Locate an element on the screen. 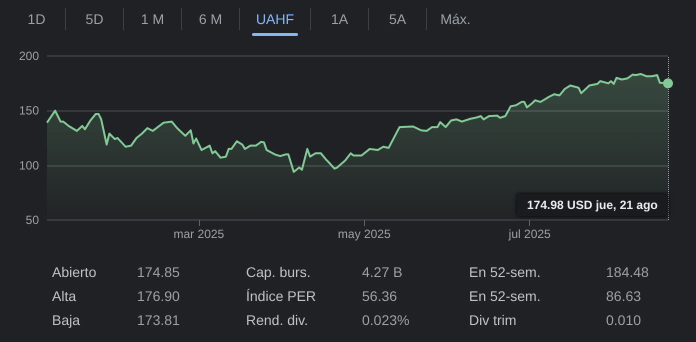 This screenshot has width=696, height=342. text: Máx. is located at coordinates (455, 19).